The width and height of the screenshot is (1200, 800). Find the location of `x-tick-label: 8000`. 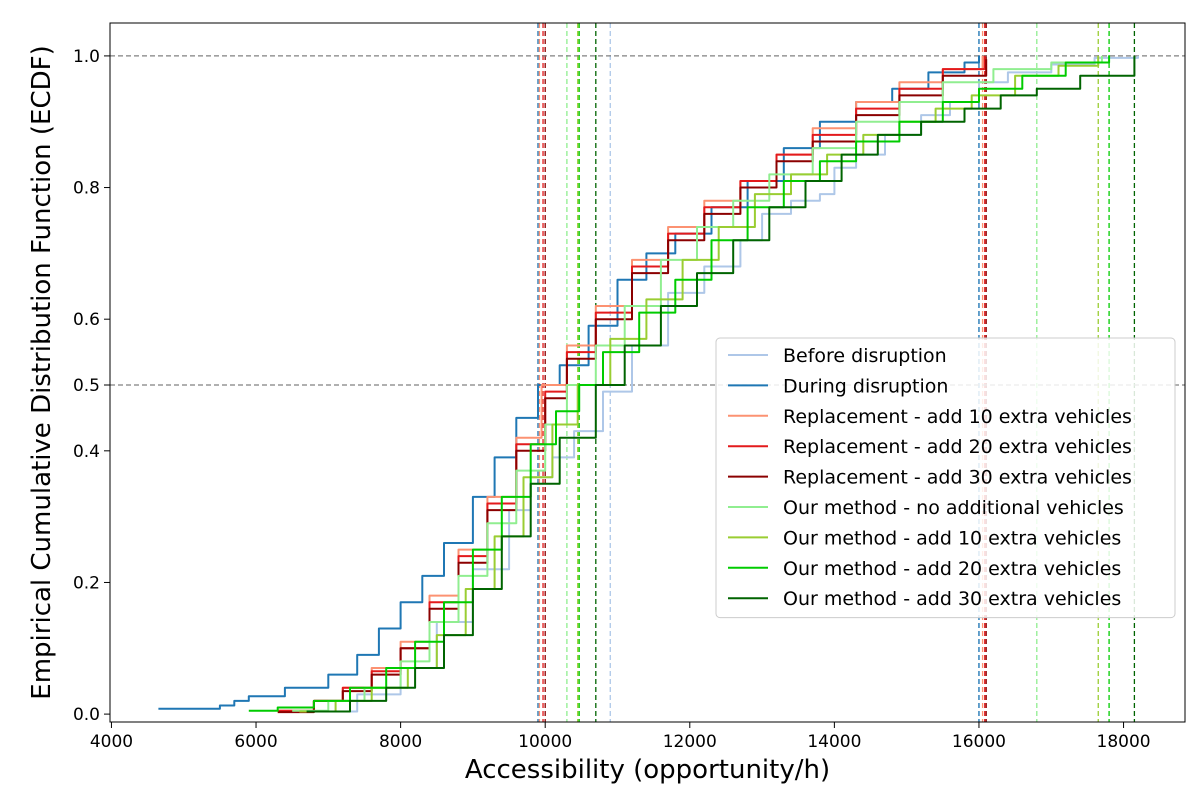

x-tick-label: 8000 is located at coordinates (400, 742).